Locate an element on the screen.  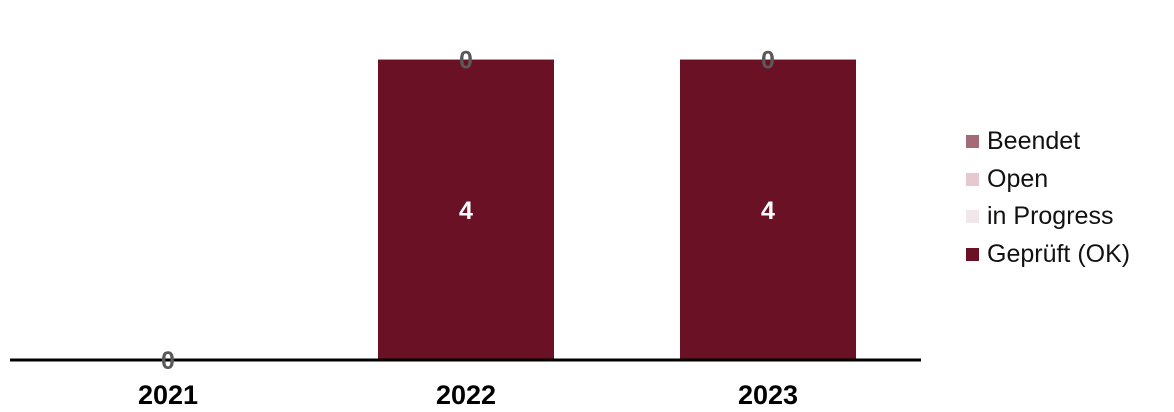
x-tick-label: 2023 is located at coordinates (768, 395).